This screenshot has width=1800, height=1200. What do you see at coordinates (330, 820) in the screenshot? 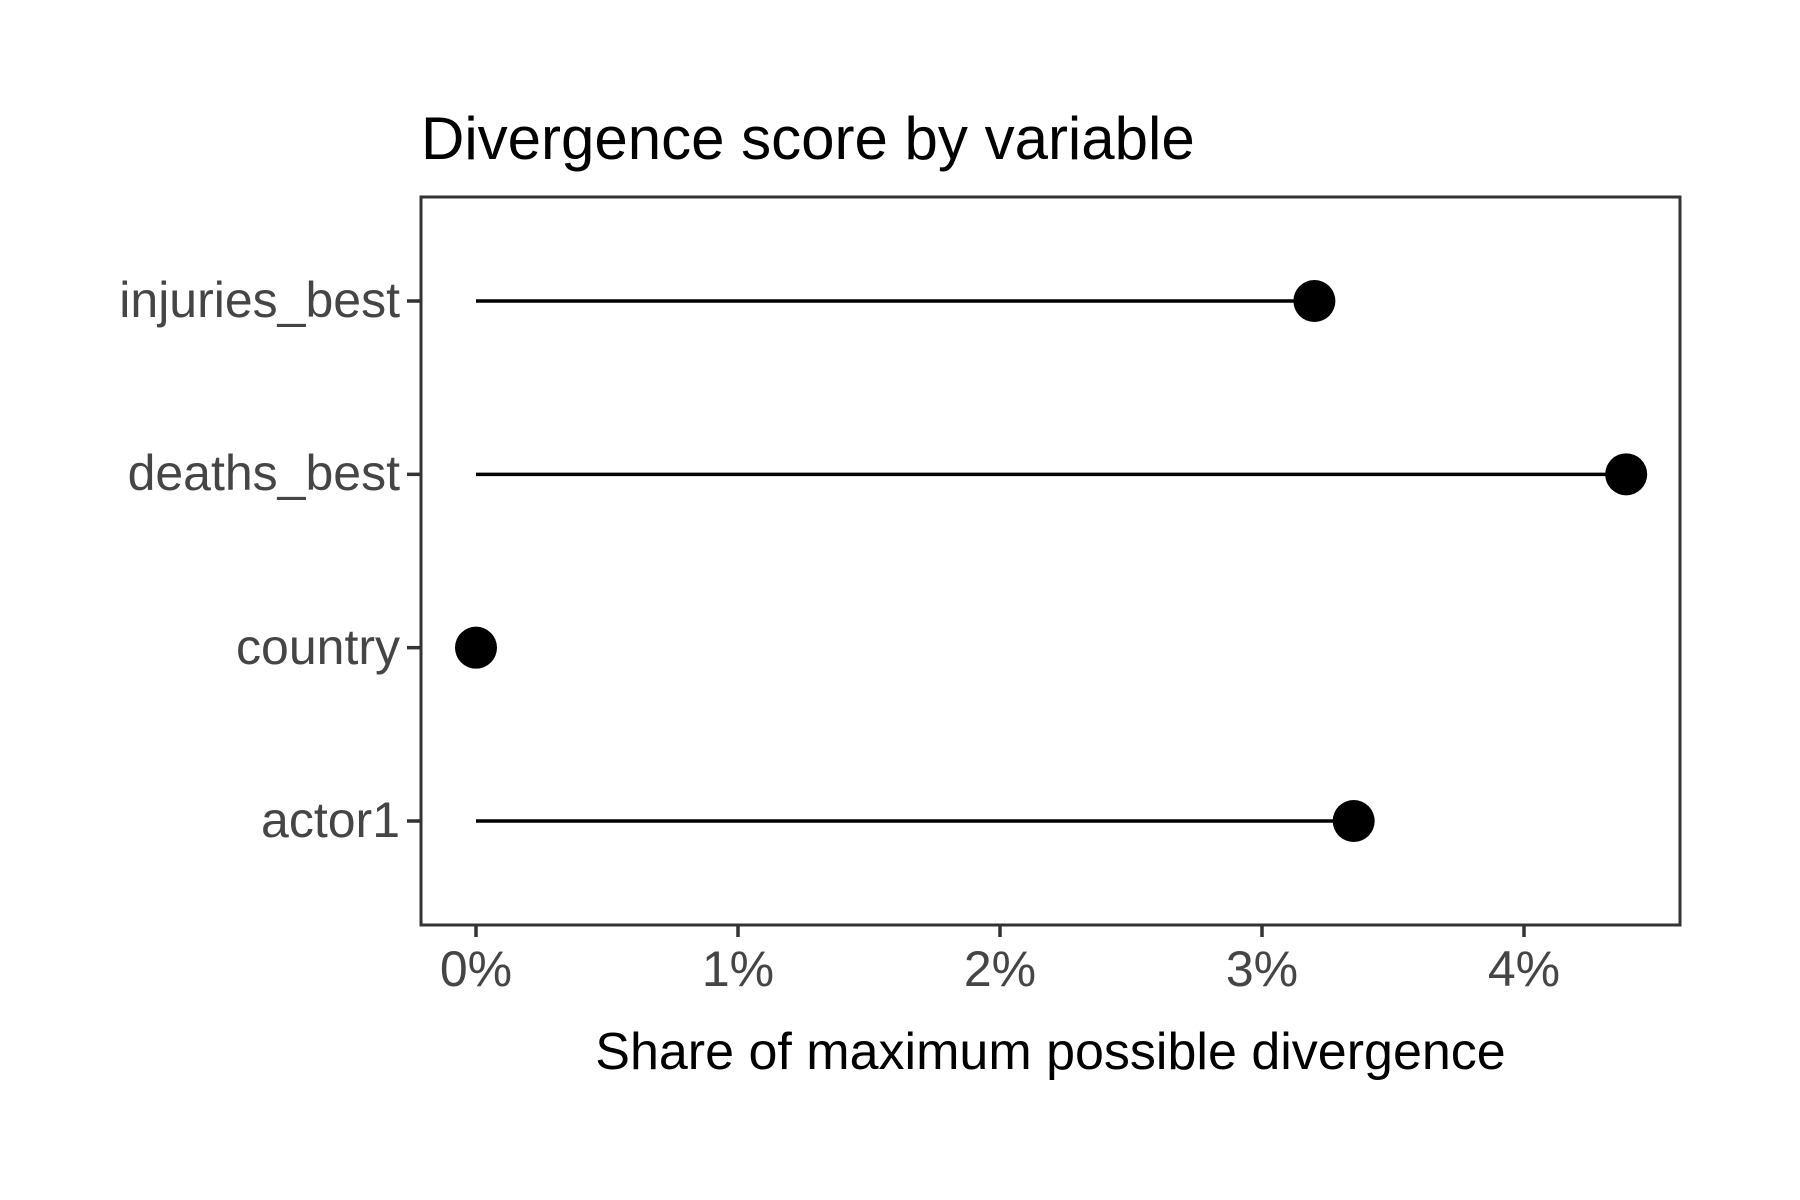
I see `y-tick-label: actor1` at bounding box center [330, 820].